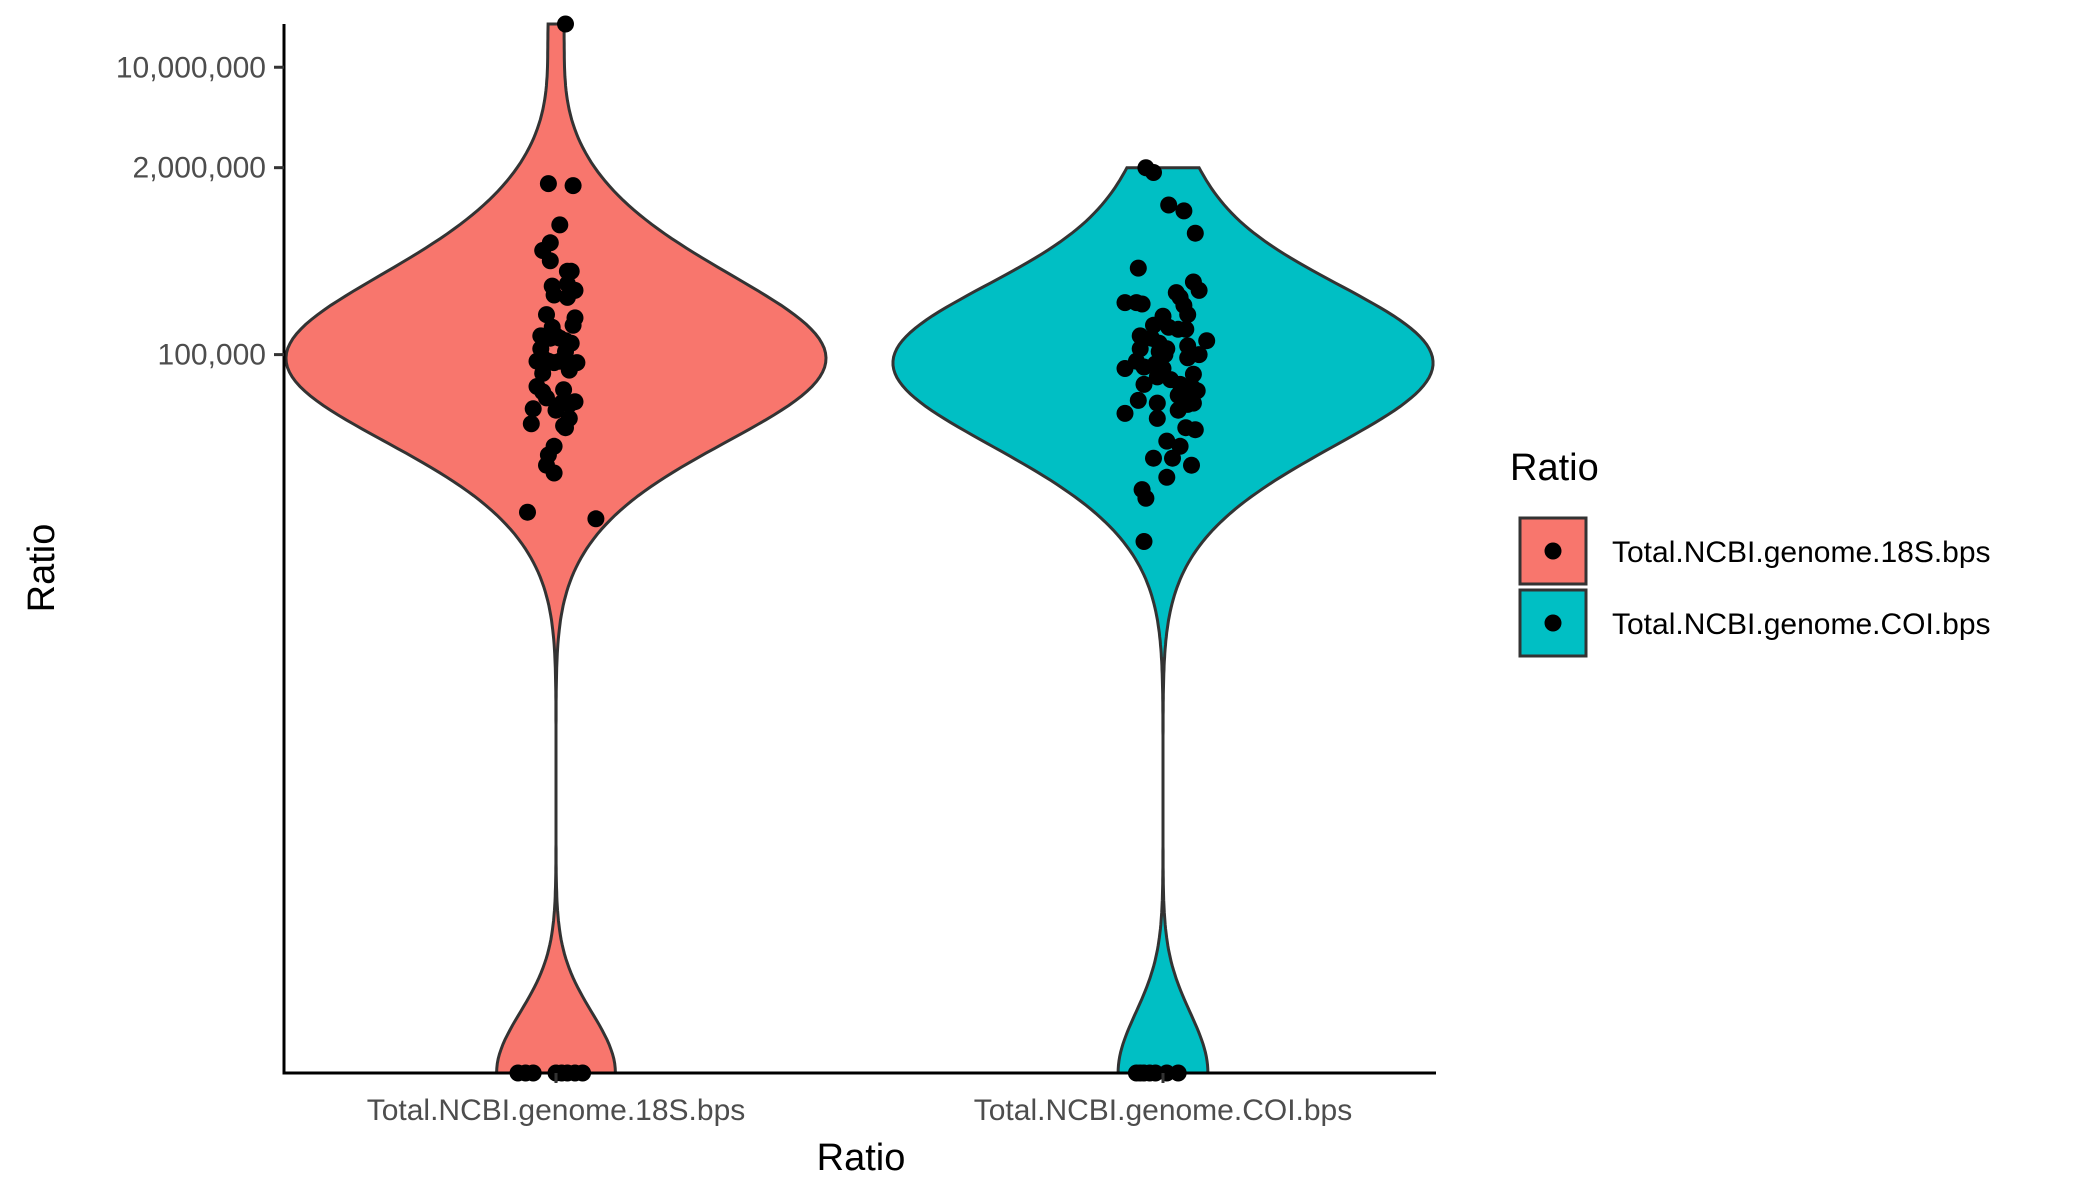 The image size is (2100, 1200). I want to click on y-tick-label: 2,000,000, so click(199, 168).